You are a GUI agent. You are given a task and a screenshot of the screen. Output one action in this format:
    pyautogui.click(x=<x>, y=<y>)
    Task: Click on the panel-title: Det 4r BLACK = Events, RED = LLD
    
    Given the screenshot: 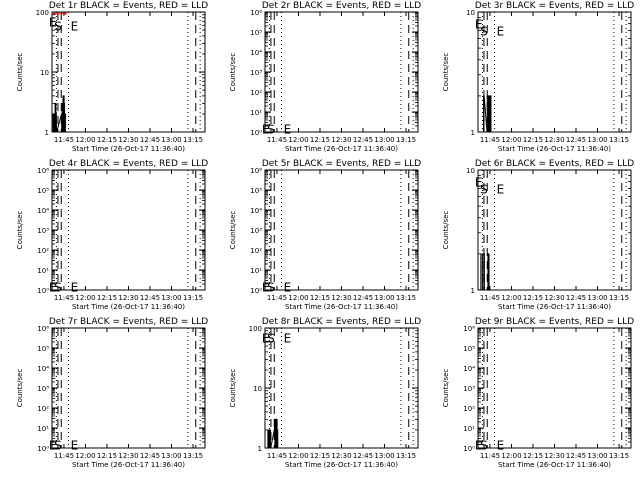 What is the action you would take?
    pyautogui.click(x=128, y=164)
    